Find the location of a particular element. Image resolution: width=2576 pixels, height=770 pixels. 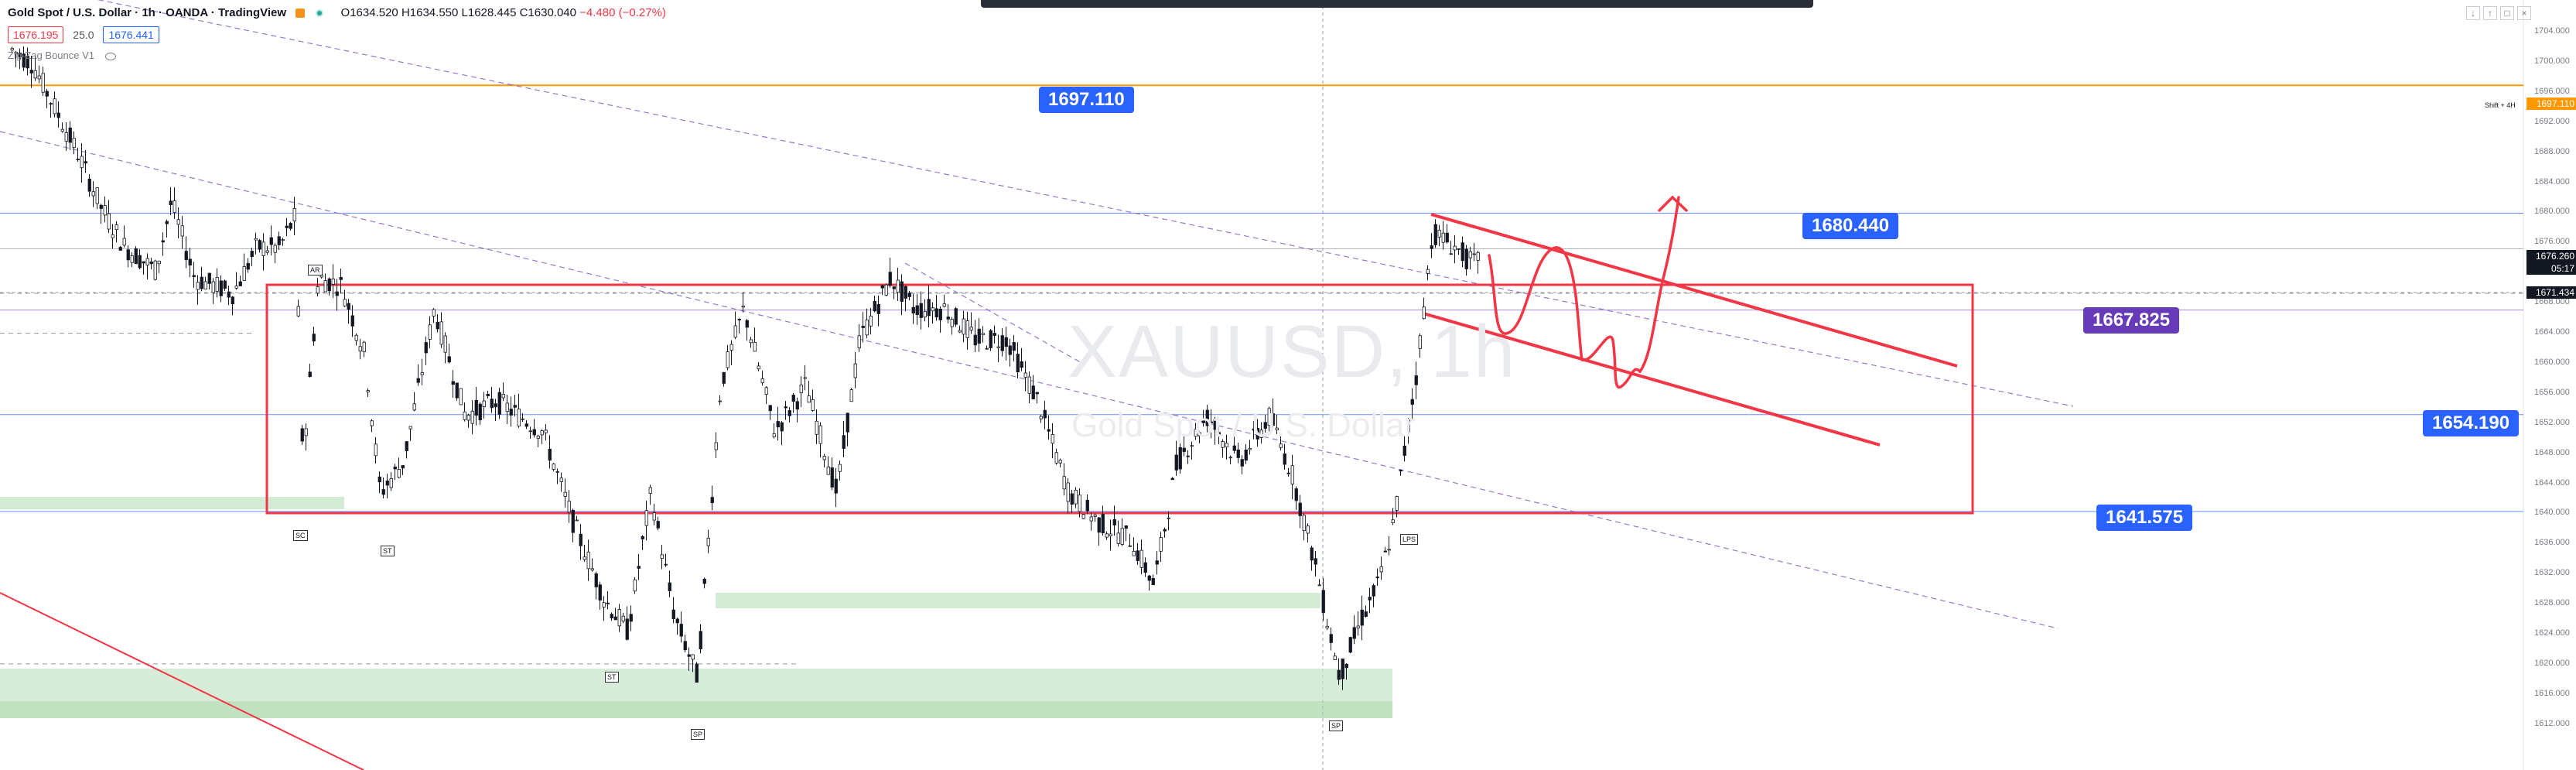

indicator-legend: Zig-Zag Bounce V1 is located at coordinates (62, 55).